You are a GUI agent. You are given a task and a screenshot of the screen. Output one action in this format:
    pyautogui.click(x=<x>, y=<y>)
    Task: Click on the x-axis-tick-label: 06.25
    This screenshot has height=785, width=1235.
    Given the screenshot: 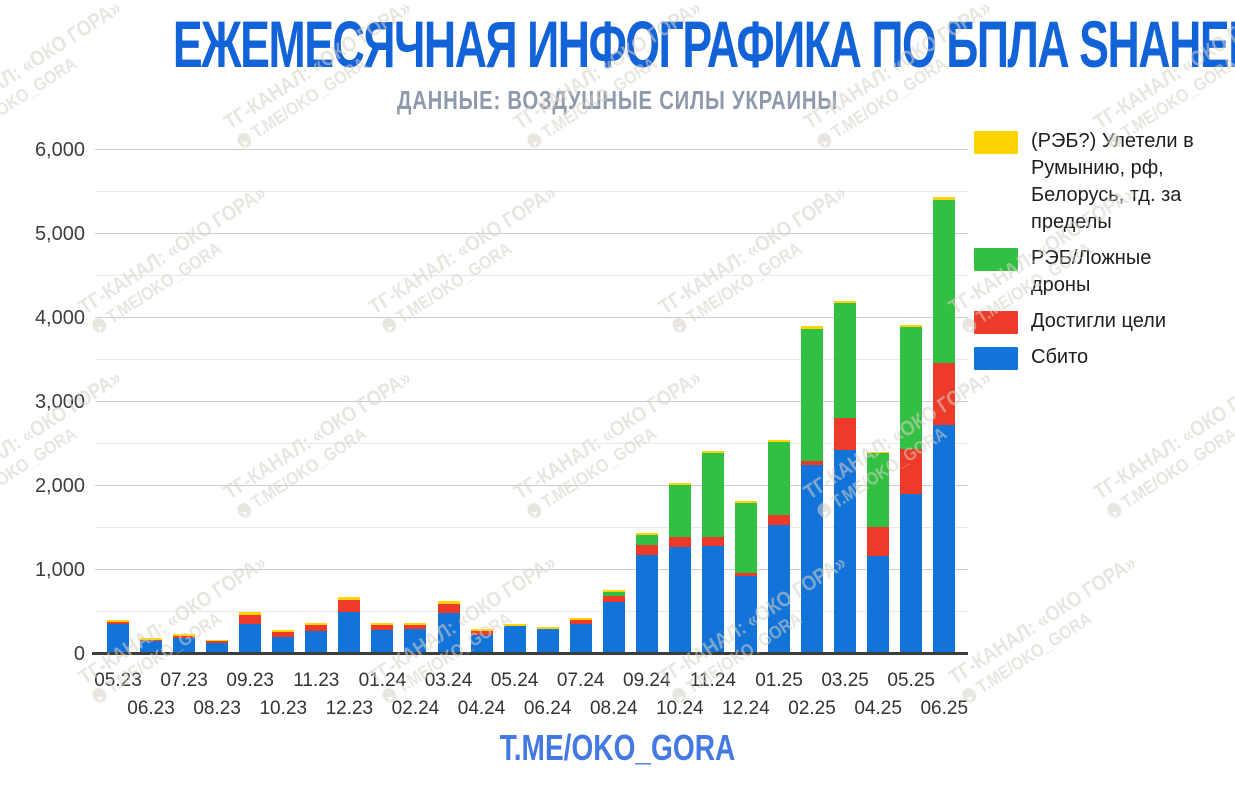 What is the action you would take?
    pyautogui.click(x=944, y=708)
    